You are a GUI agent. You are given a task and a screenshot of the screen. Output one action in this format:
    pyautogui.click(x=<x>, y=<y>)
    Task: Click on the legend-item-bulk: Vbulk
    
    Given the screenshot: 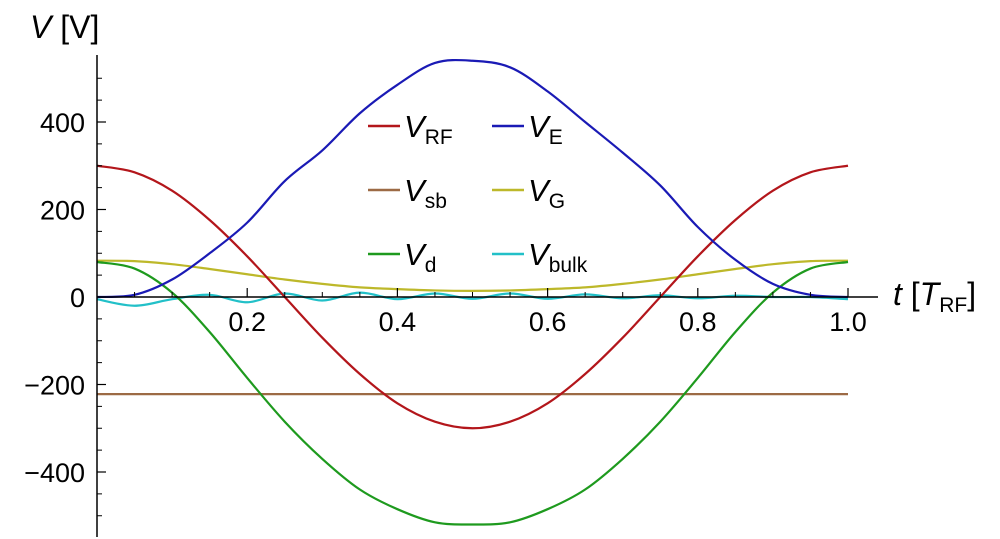 What is the action you would take?
    pyautogui.click(x=540, y=257)
    